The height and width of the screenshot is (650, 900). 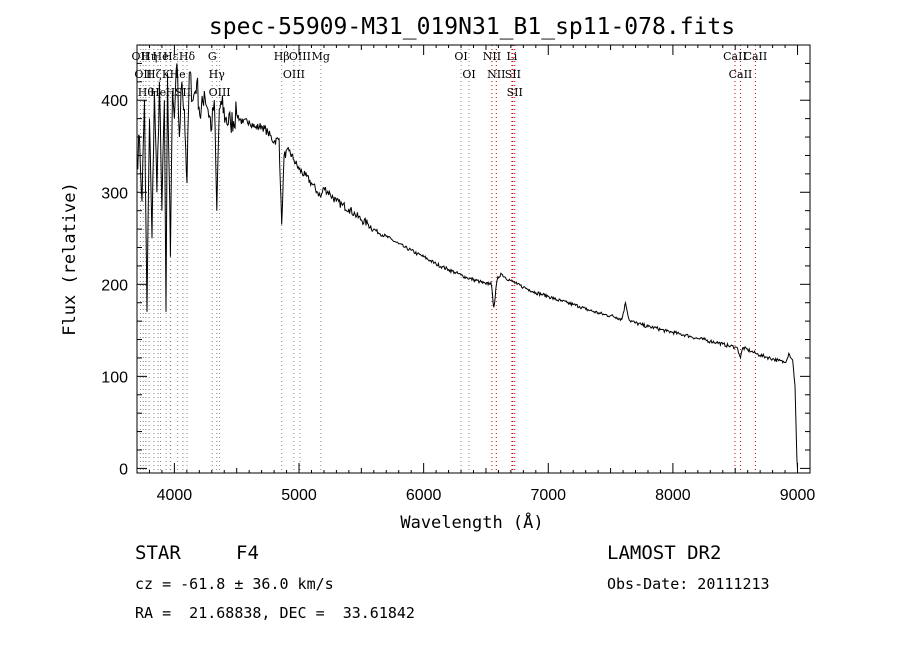 I want to click on x-tick-label-4: 8000, so click(x=673, y=495).